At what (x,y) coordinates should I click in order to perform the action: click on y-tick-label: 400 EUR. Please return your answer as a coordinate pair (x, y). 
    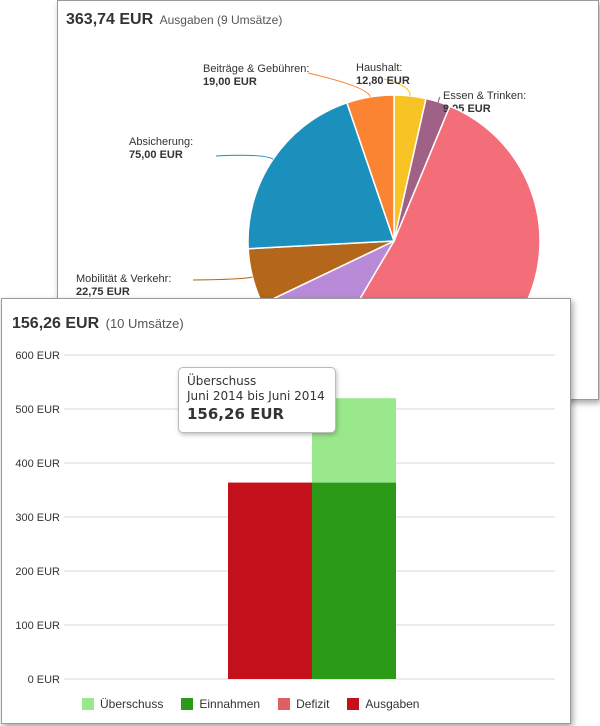
    Looking at the image, I should click on (37, 464).